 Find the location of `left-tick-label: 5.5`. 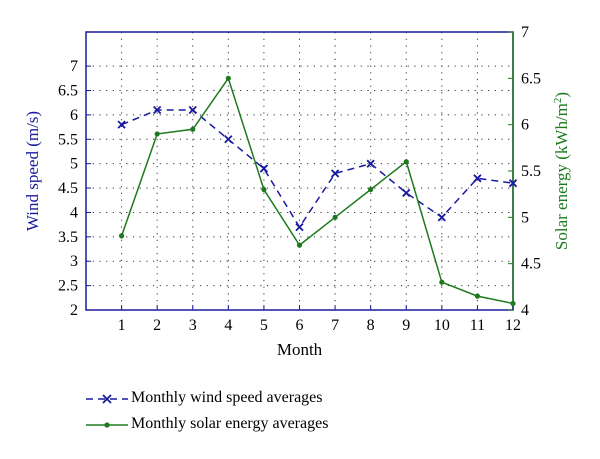

left-tick-label: 5.5 is located at coordinates (68, 139).